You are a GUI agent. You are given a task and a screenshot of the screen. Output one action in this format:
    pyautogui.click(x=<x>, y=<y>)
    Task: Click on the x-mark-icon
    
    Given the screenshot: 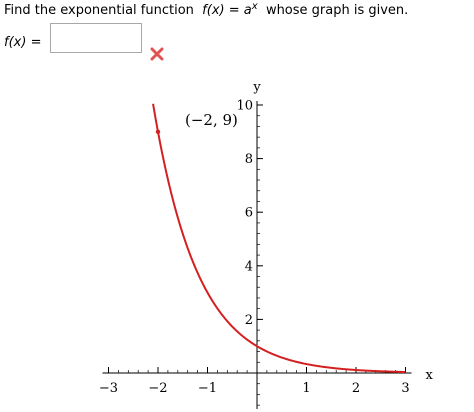 What is the action you would take?
    pyautogui.click(x=157, y=54)
    